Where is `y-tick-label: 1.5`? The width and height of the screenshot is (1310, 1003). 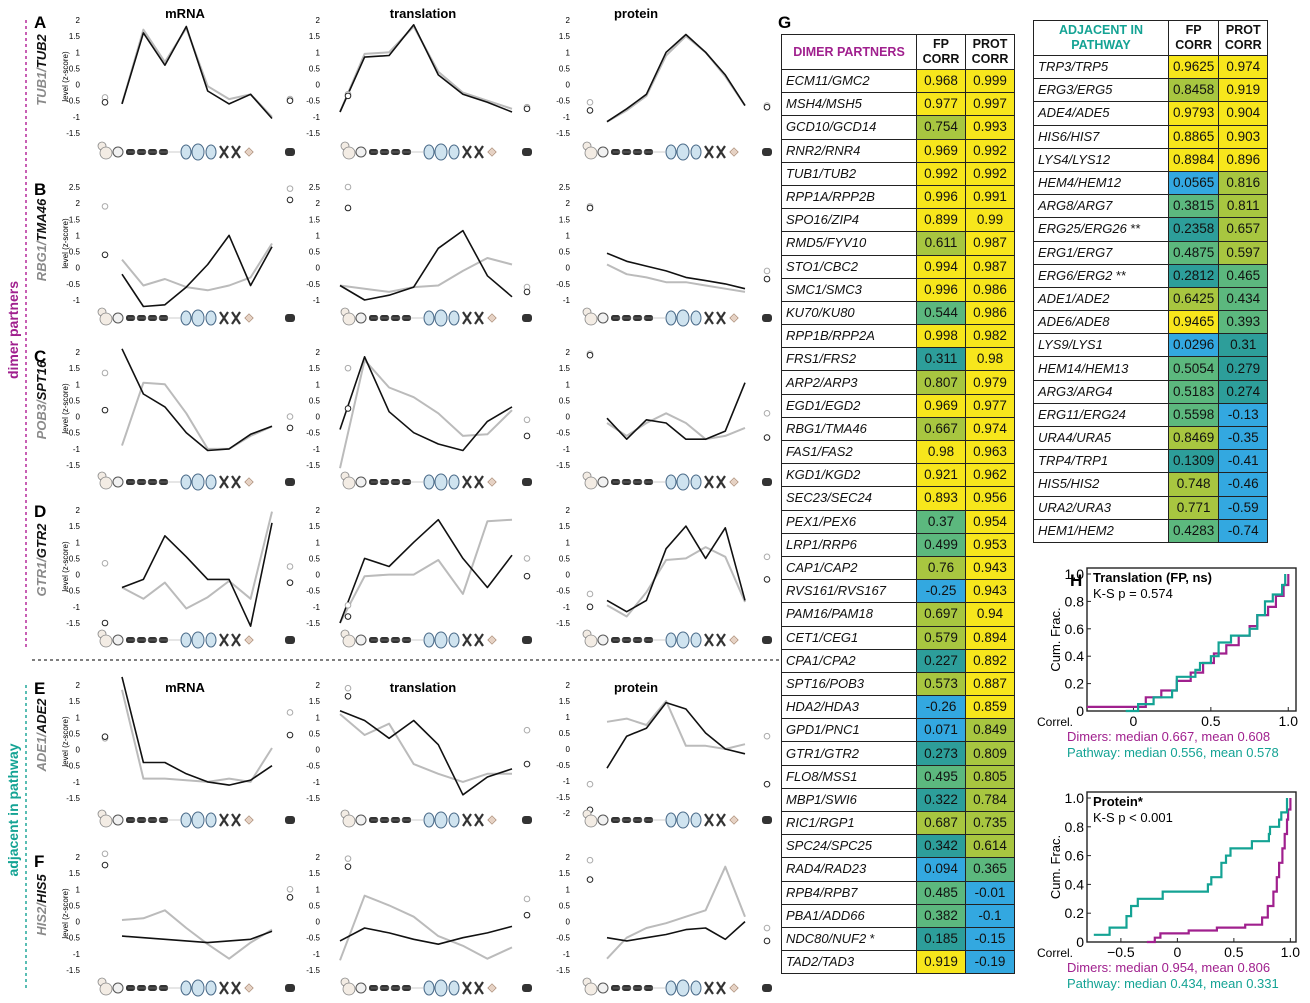 y-tick-label: 1.5 is located at coordinates (315, 701).